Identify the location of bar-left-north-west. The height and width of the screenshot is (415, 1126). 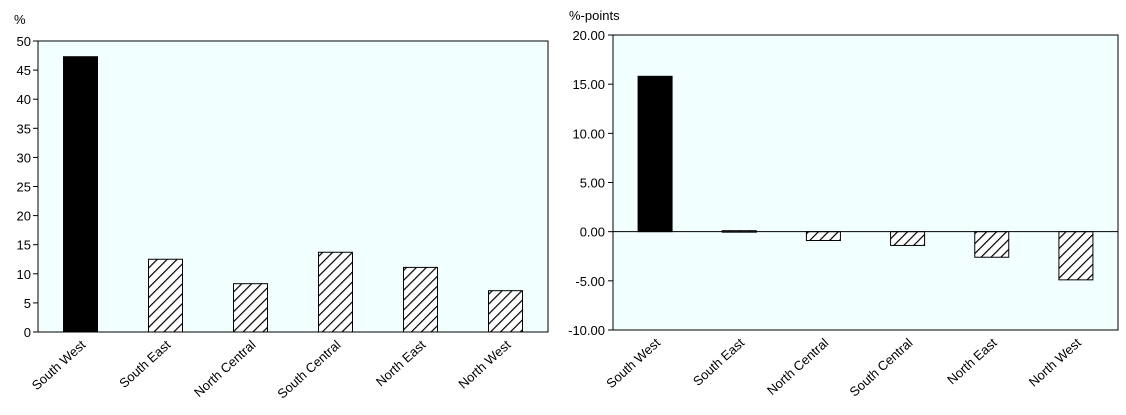
(505, 311).